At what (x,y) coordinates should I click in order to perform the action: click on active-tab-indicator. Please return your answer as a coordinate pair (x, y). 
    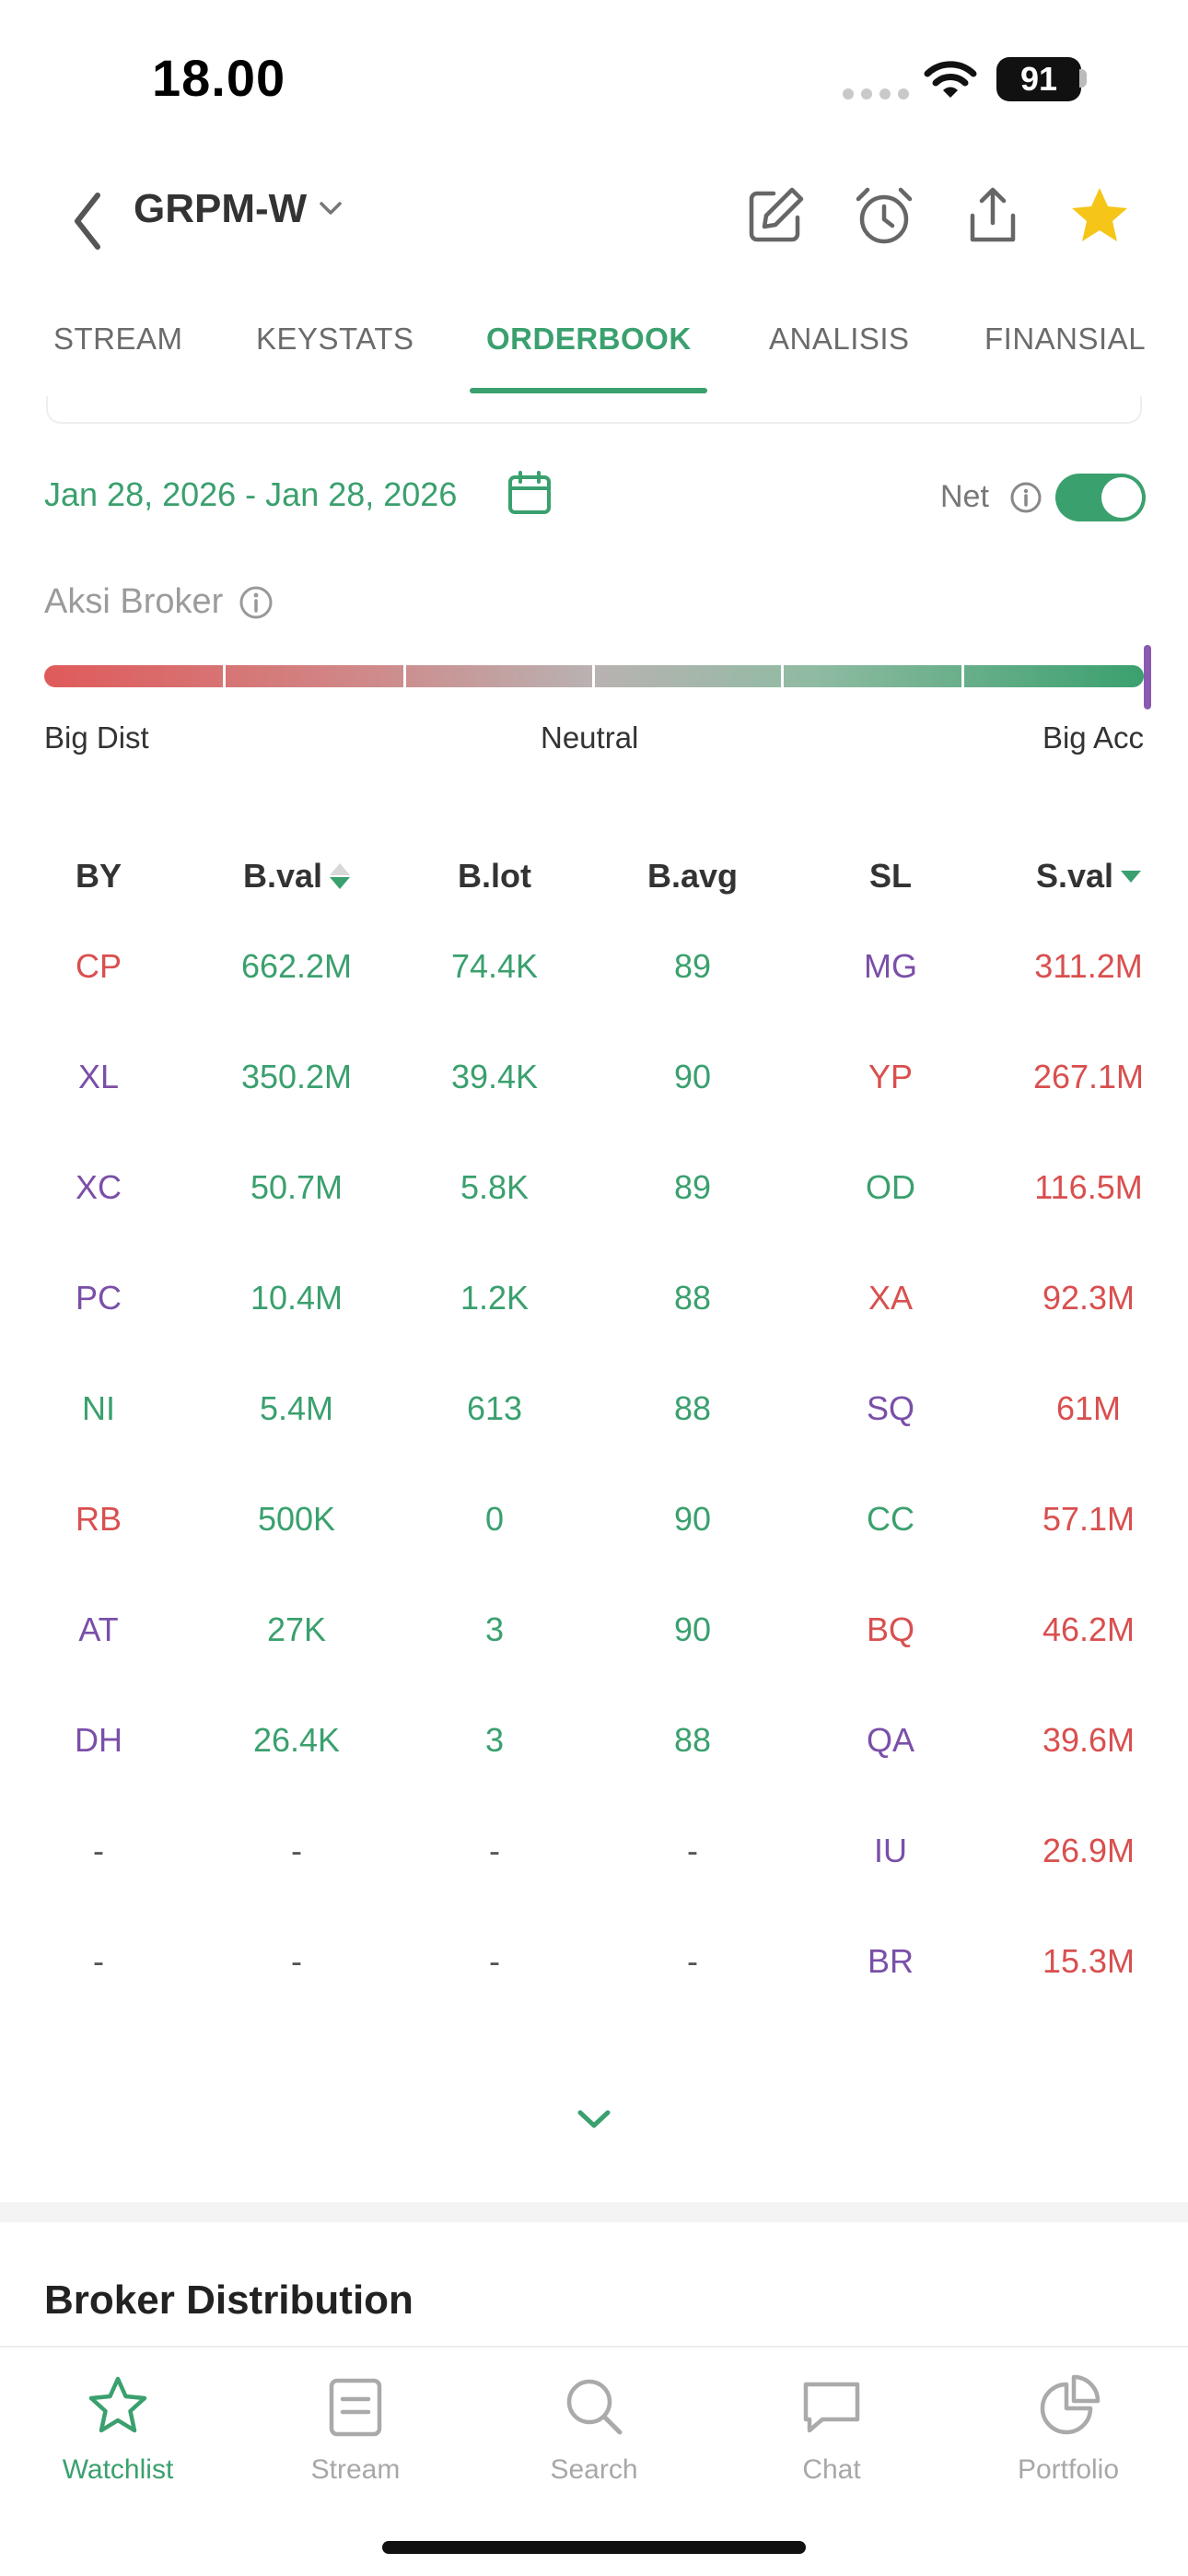
    Looking at the image, I should click on (588, 390).